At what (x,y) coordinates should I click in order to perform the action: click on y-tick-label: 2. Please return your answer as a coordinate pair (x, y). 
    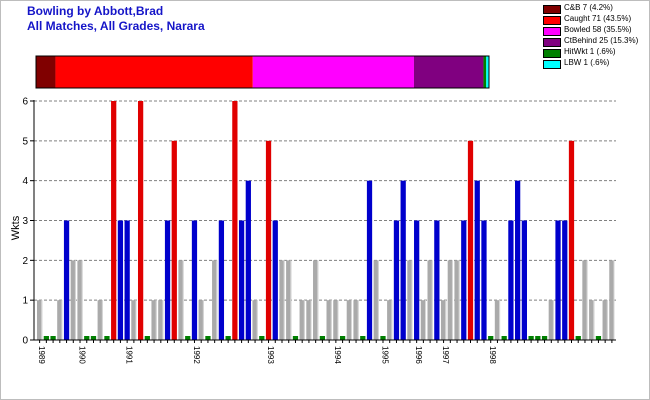
    Looking at the image, I should click on (25, 261).